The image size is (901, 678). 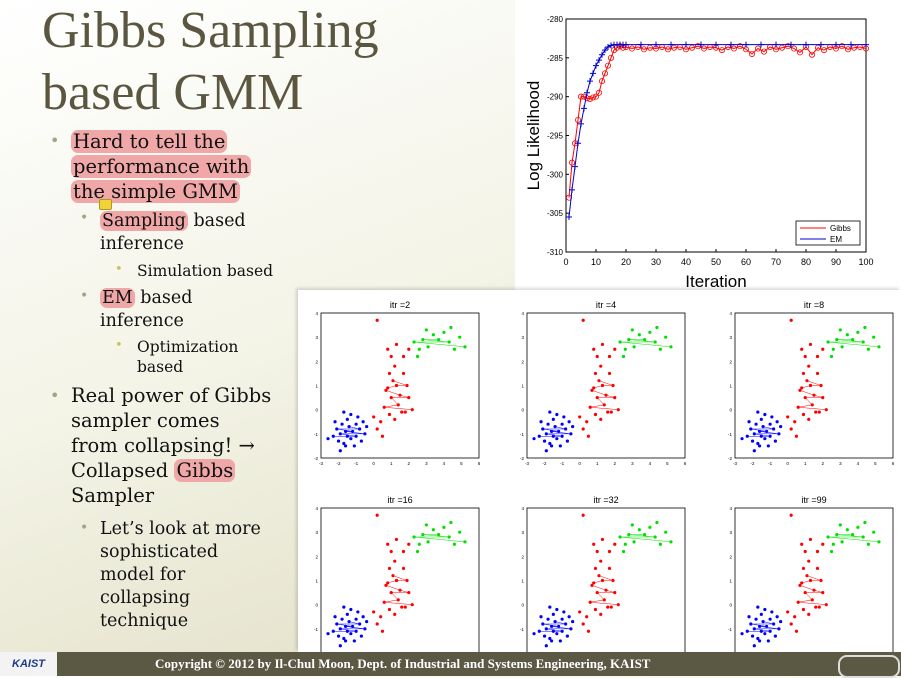 I want to click on x-tick-label: 80, so click(x=806, y=262).